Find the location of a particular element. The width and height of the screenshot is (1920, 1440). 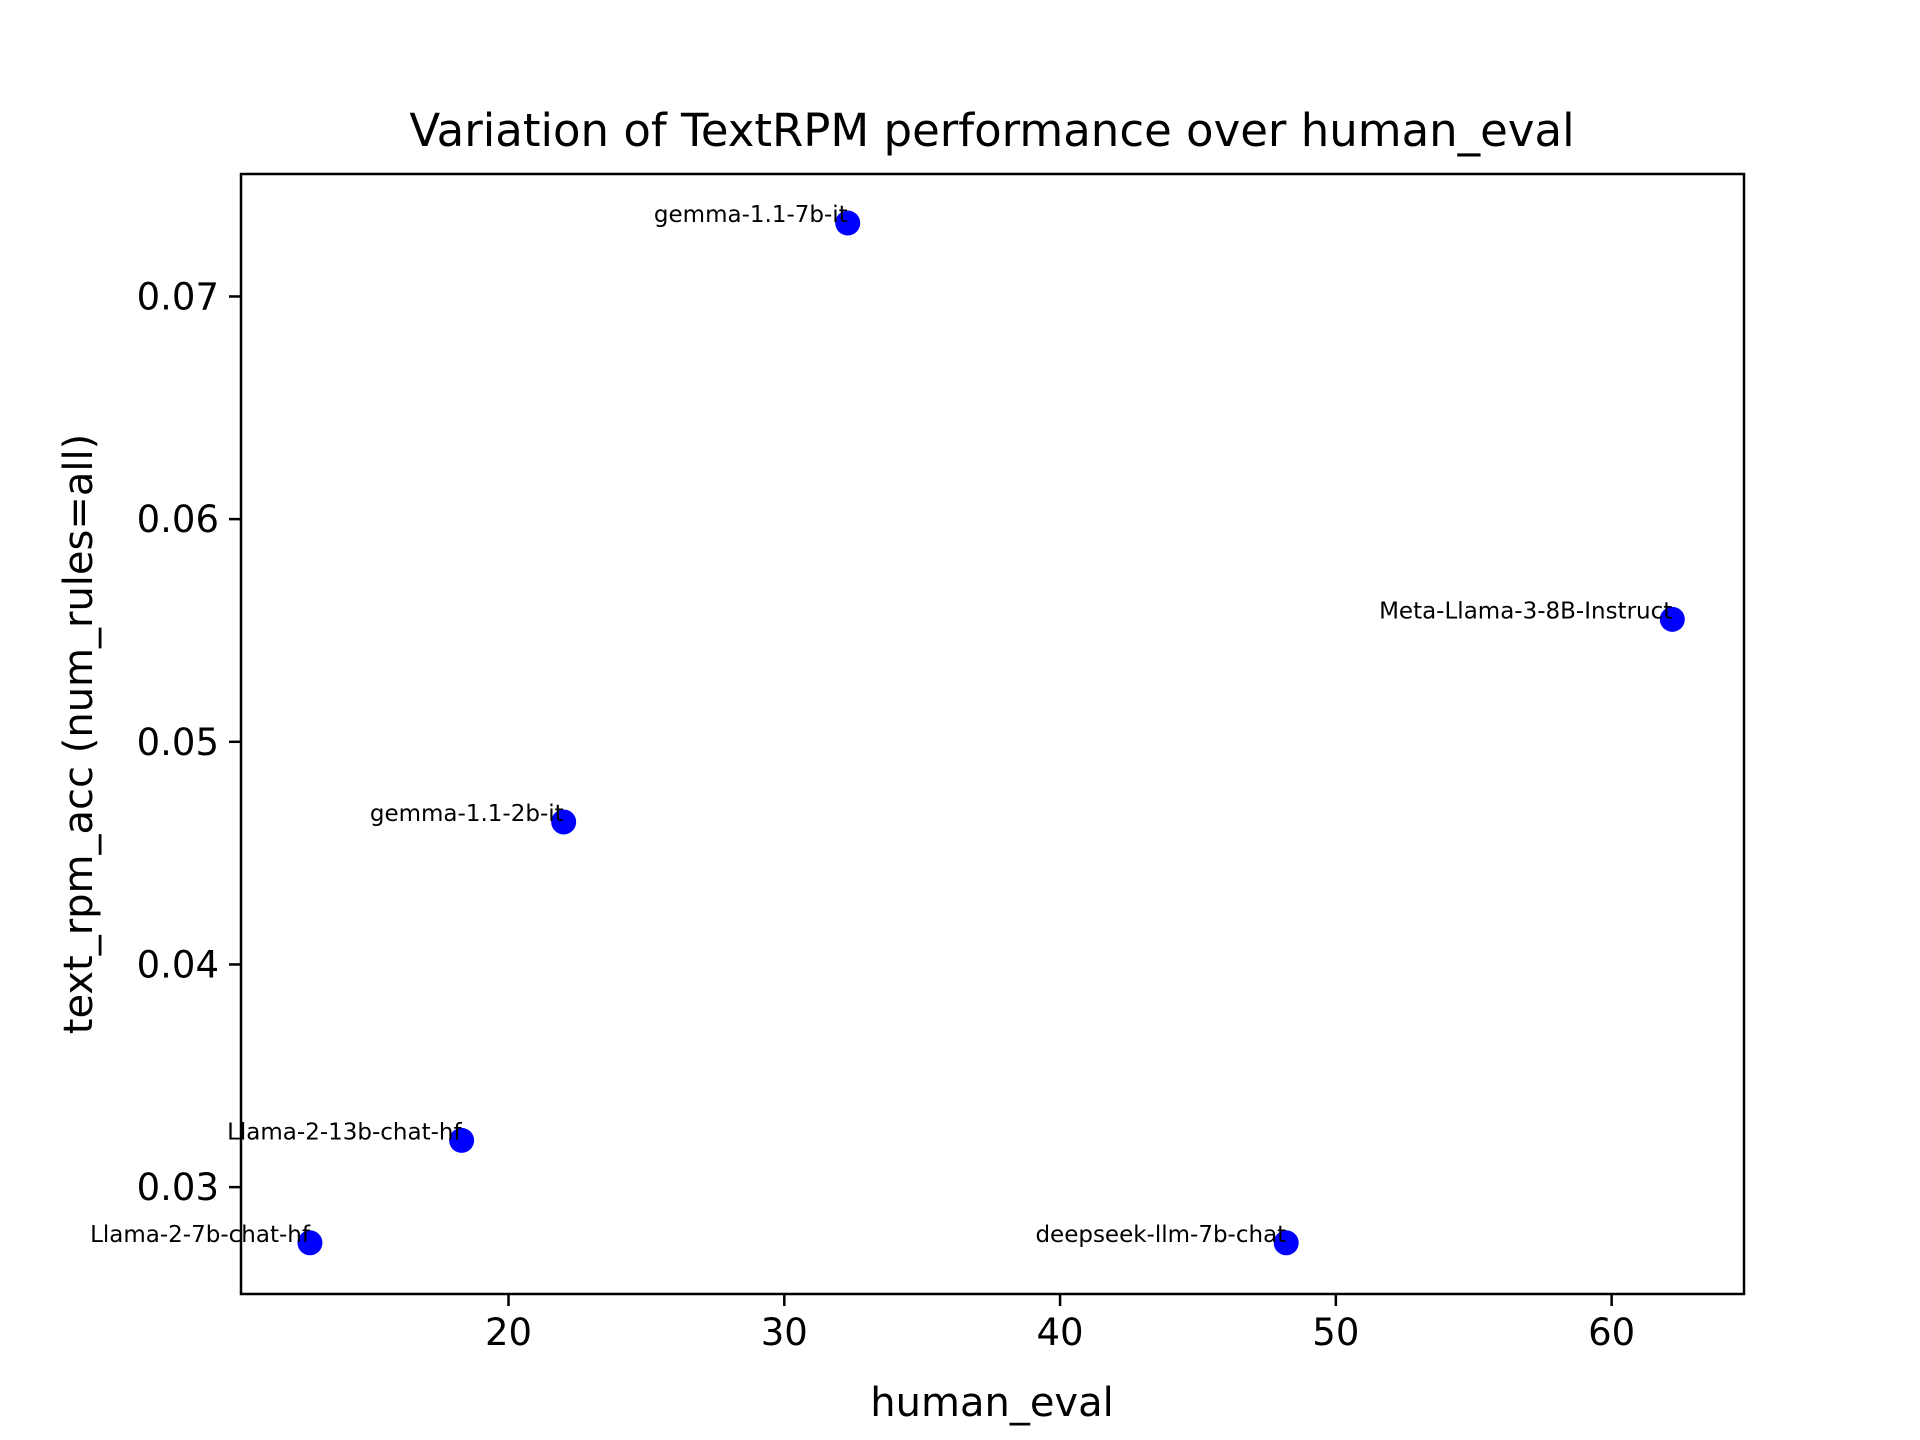

x-axis-label: human_eval is located at coordinates (991, 1403).